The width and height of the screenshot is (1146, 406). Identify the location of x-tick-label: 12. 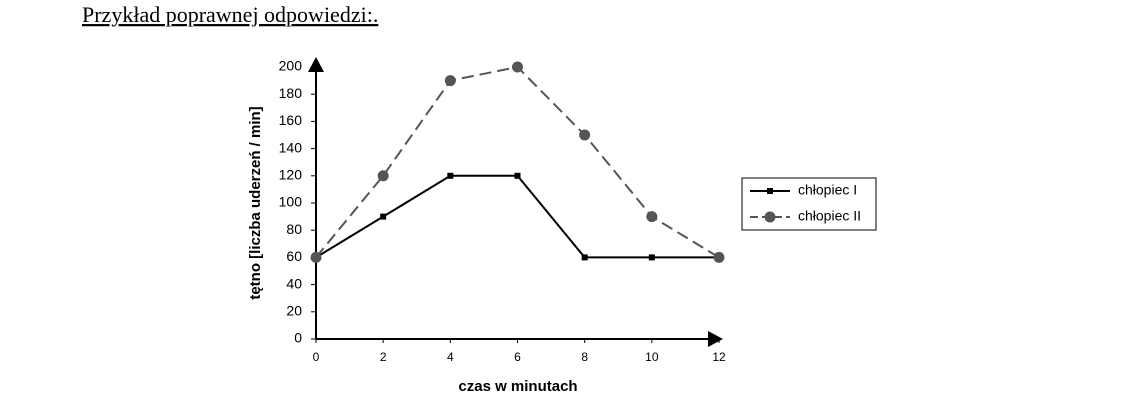
(719, 357).